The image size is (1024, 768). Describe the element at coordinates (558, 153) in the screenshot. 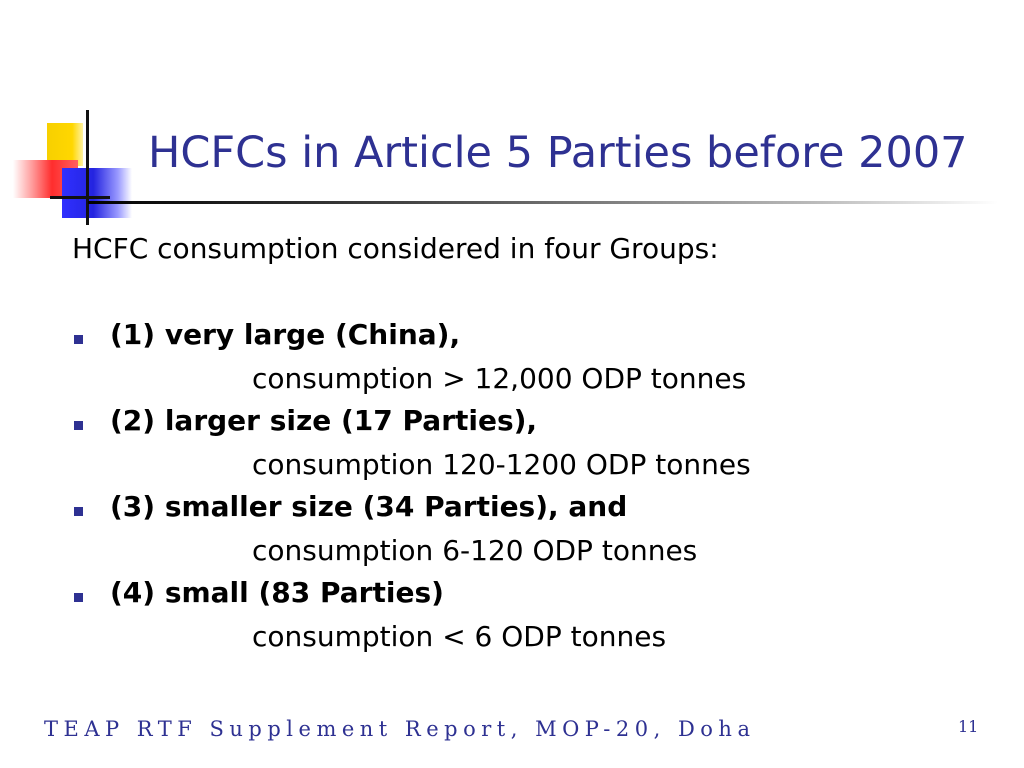

I see `slide-title: HCFCs in Article 5 Parties before 2007` at that location.